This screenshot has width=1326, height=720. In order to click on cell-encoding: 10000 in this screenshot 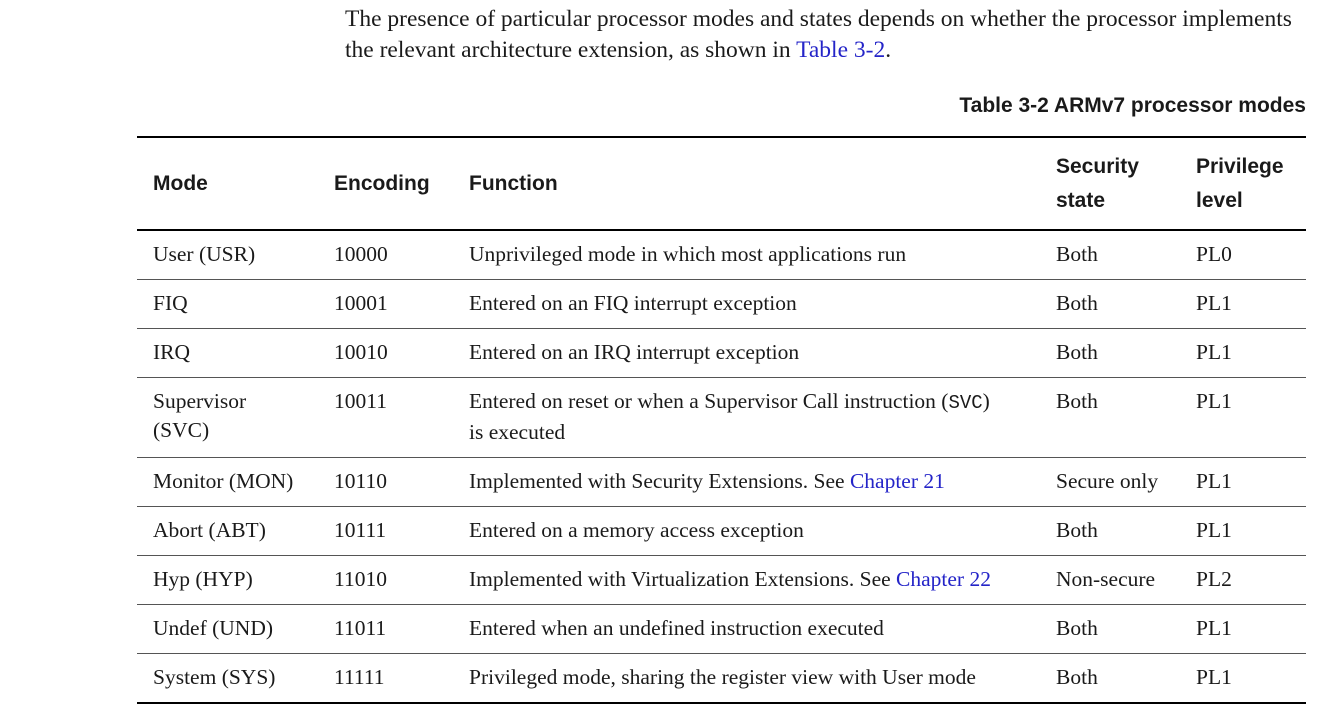, I will do `click(361, 254)`.